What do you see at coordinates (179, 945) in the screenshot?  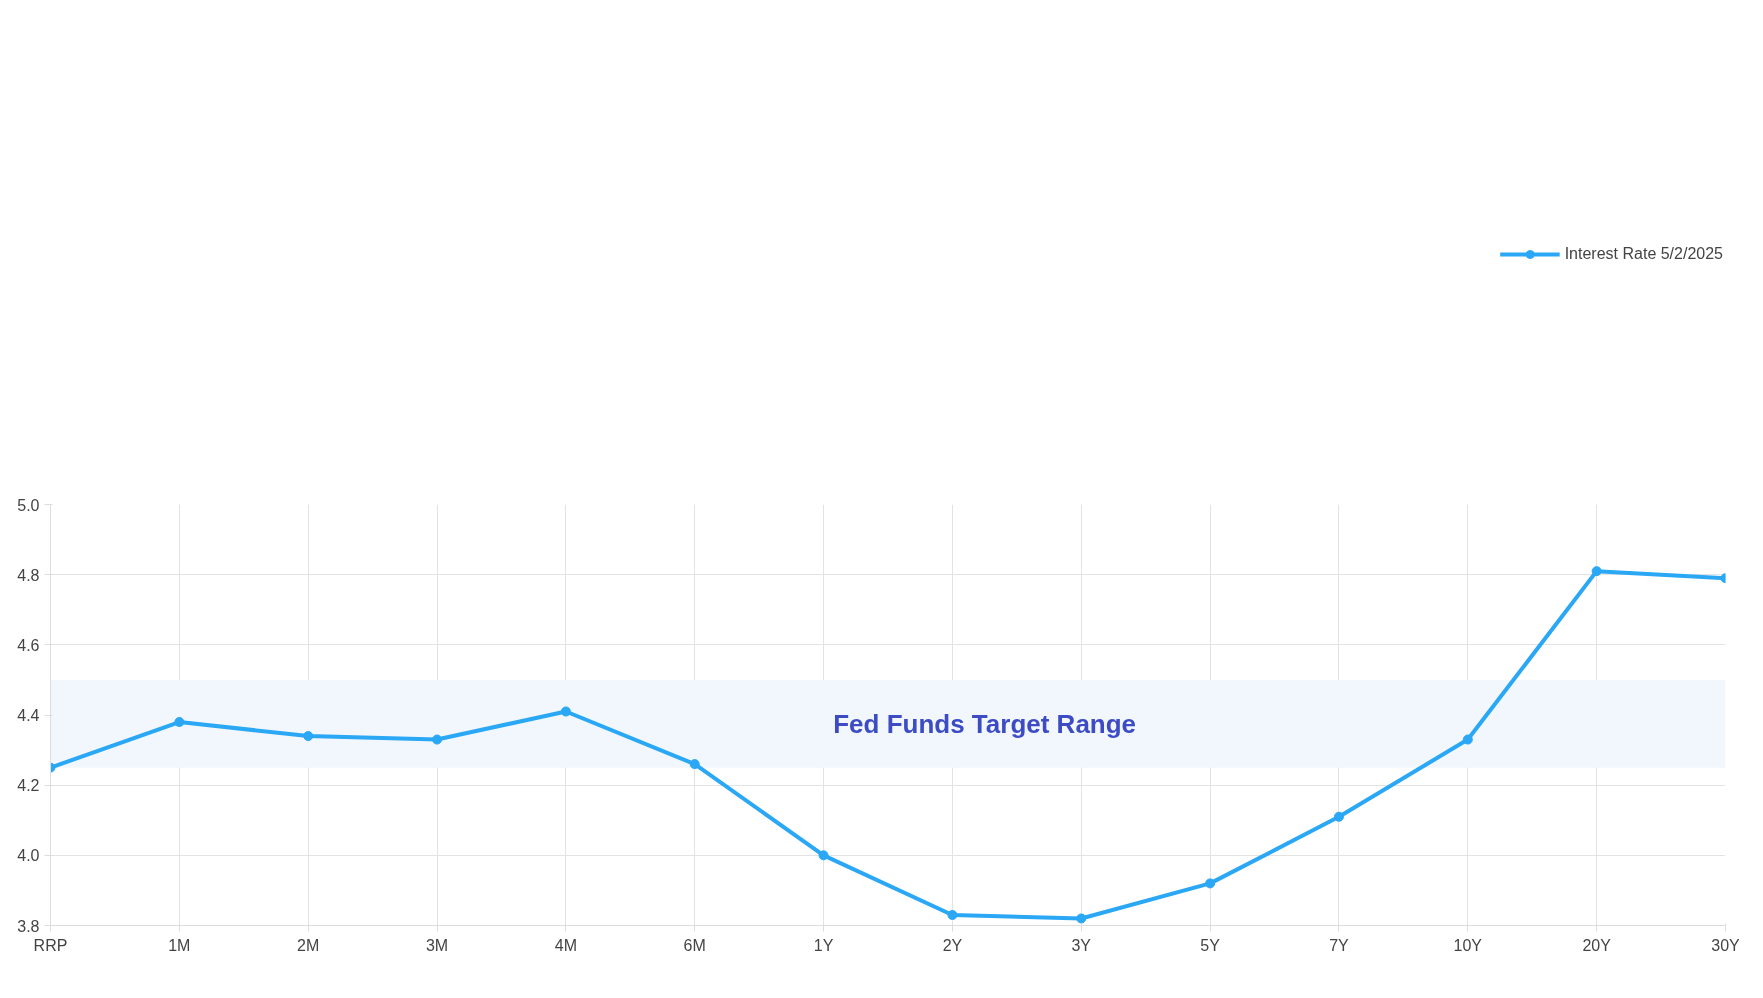 I see `x-tick-label: 1M` at bounding box center [179, 945].